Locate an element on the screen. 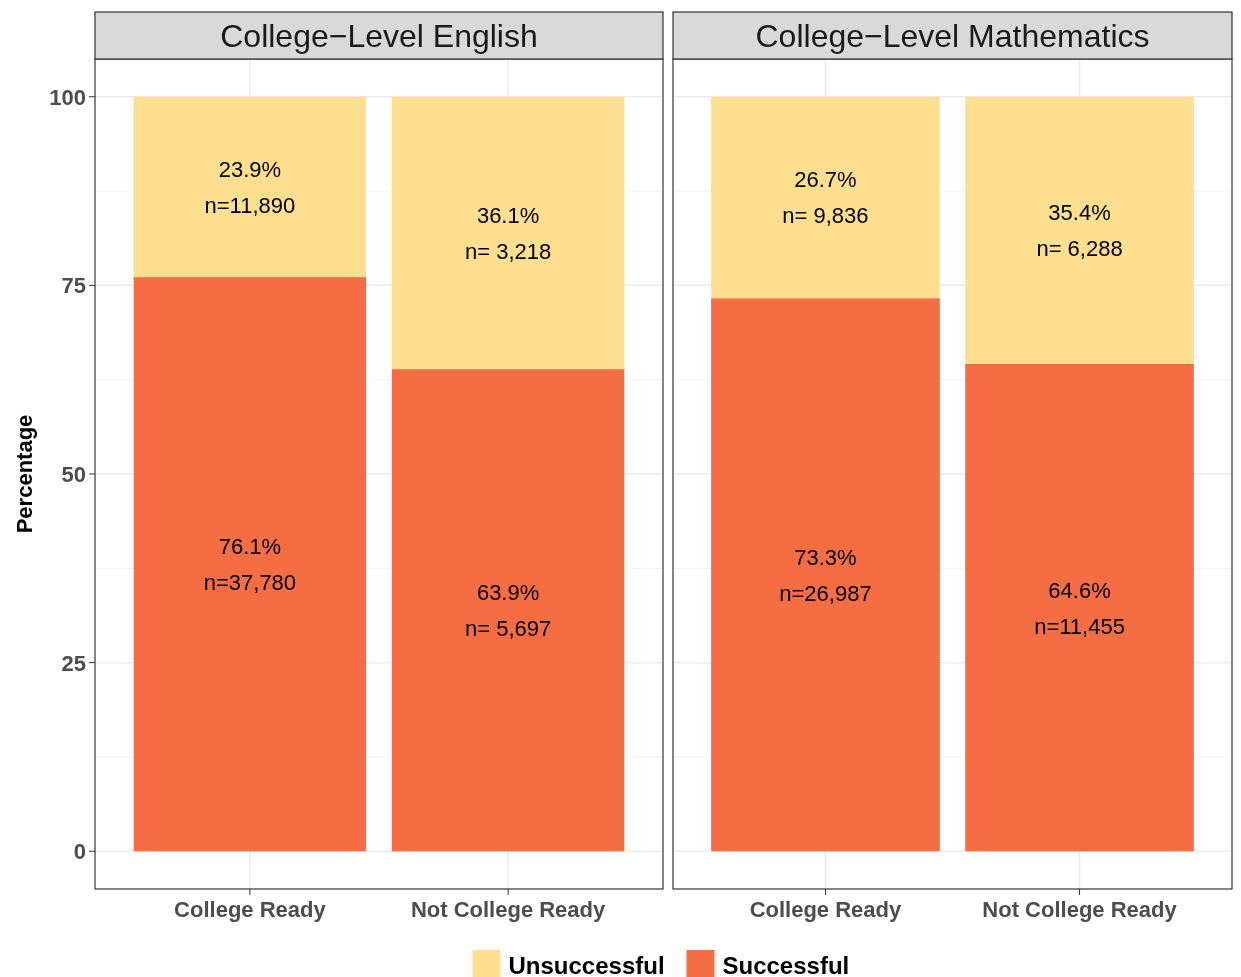 The image size is (1241, 977). data-label: 36.1% n= 3,218 is located at coordinates (508, 233).